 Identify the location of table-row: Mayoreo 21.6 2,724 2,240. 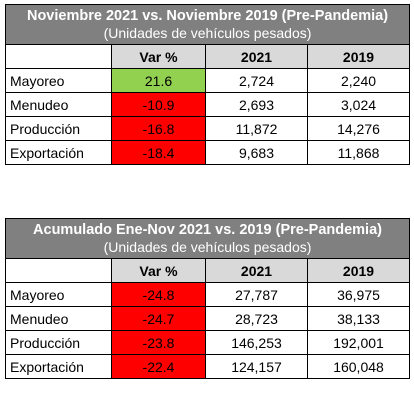
(208, 80).